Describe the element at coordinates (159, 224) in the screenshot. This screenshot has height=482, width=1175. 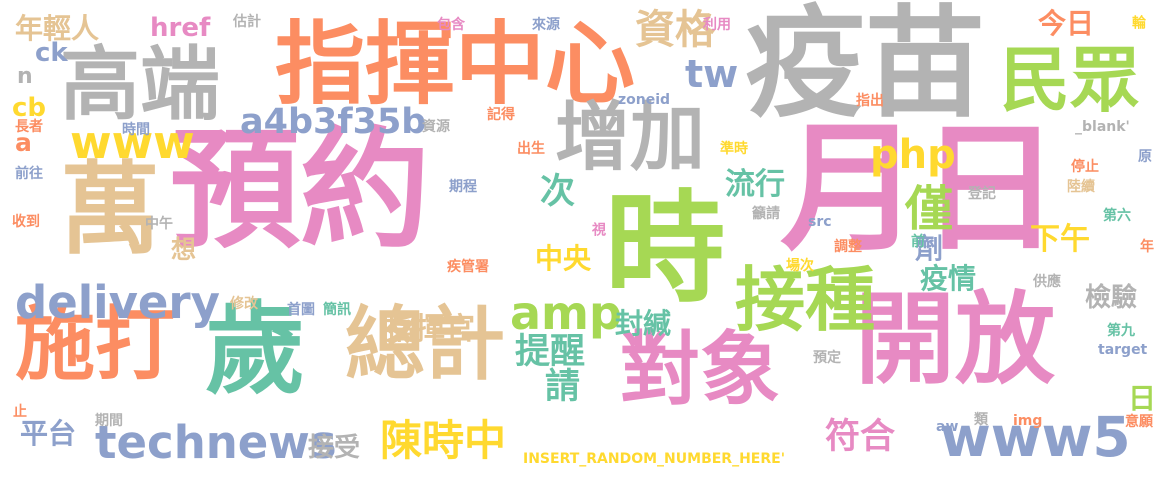
I see `word: 中午` at that location.